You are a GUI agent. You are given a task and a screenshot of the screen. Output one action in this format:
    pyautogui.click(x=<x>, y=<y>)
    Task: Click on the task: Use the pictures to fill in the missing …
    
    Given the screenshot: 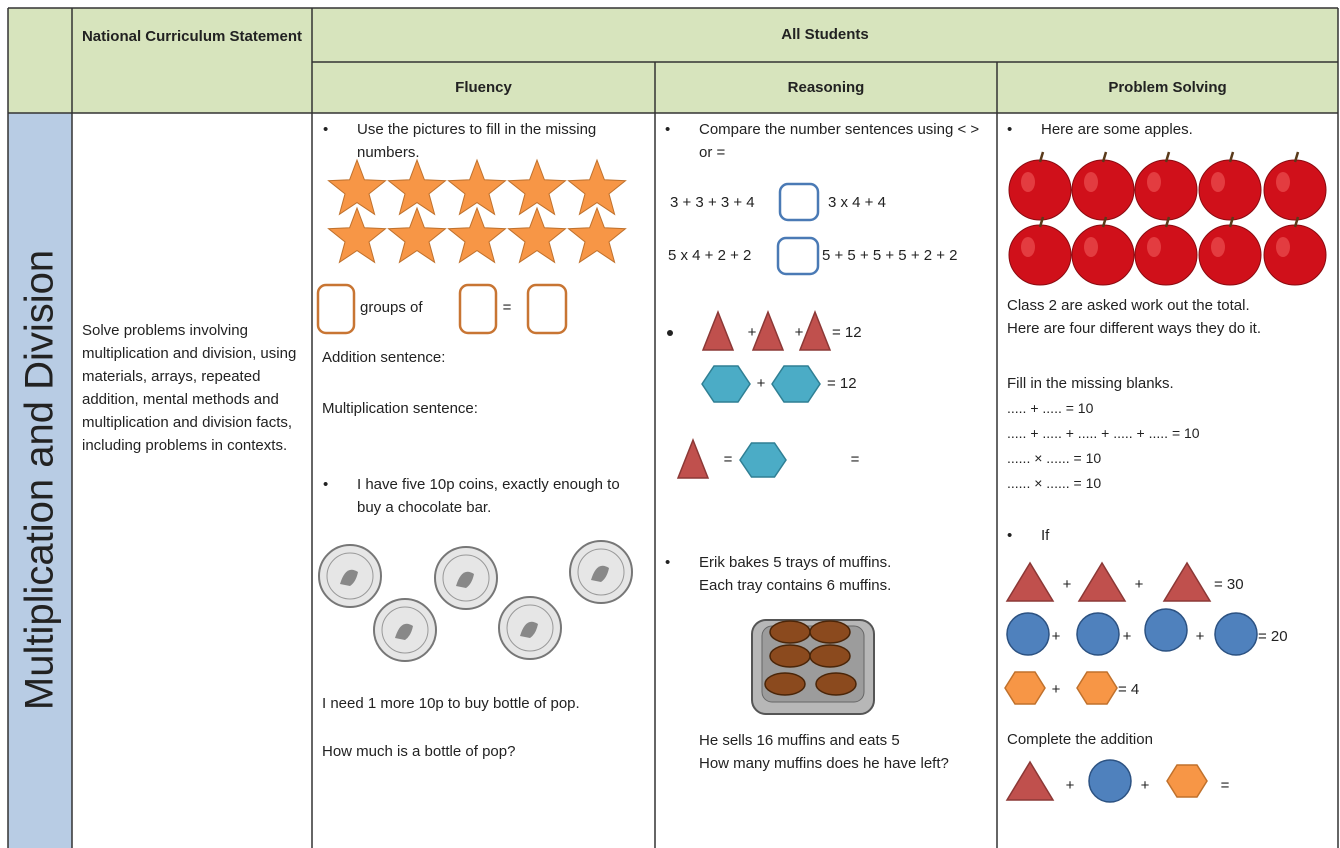 What is the action you would take?
    pyautogui.click(x=475, y=141)
    